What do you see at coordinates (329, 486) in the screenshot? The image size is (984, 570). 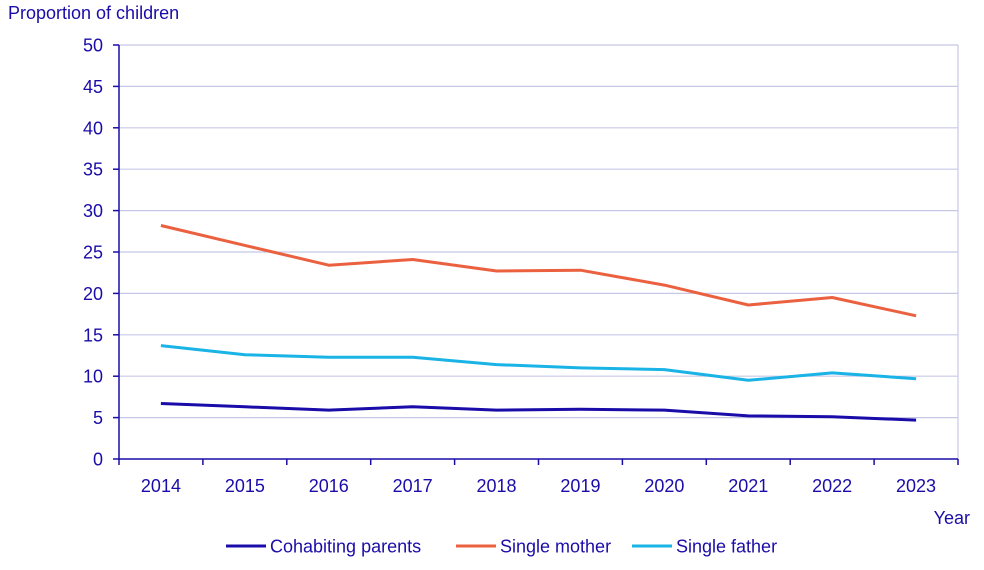 I see `x-tick-label: 2016` at bounding box center [329, 486].